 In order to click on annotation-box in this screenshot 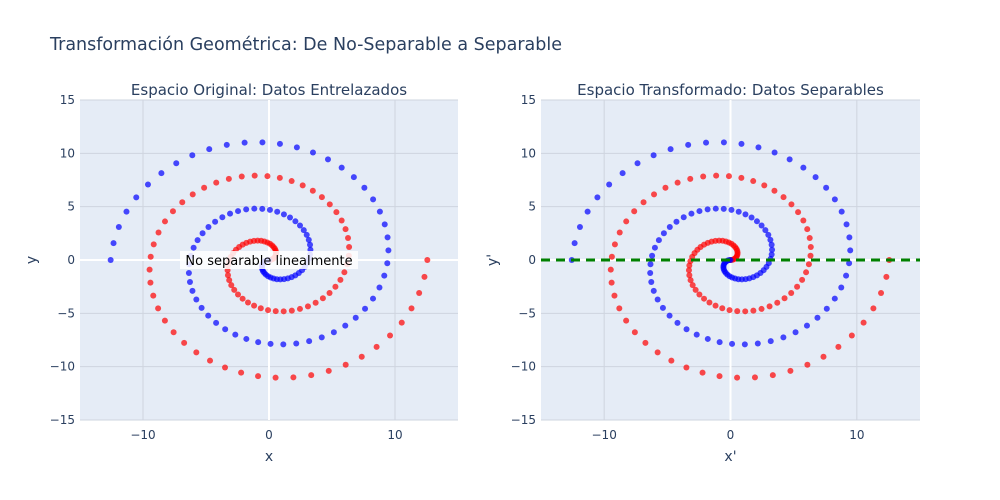, I will do `click(269, 260)`.